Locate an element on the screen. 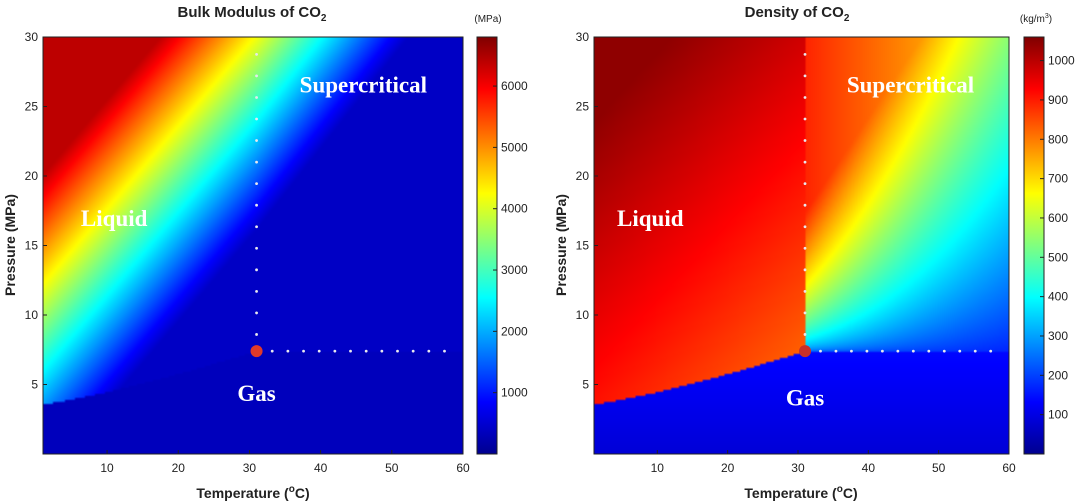 This screenshot has height=504, width=1080. chart1-colorbar-tick-label: 1000 is located at coordinates (514, 393).